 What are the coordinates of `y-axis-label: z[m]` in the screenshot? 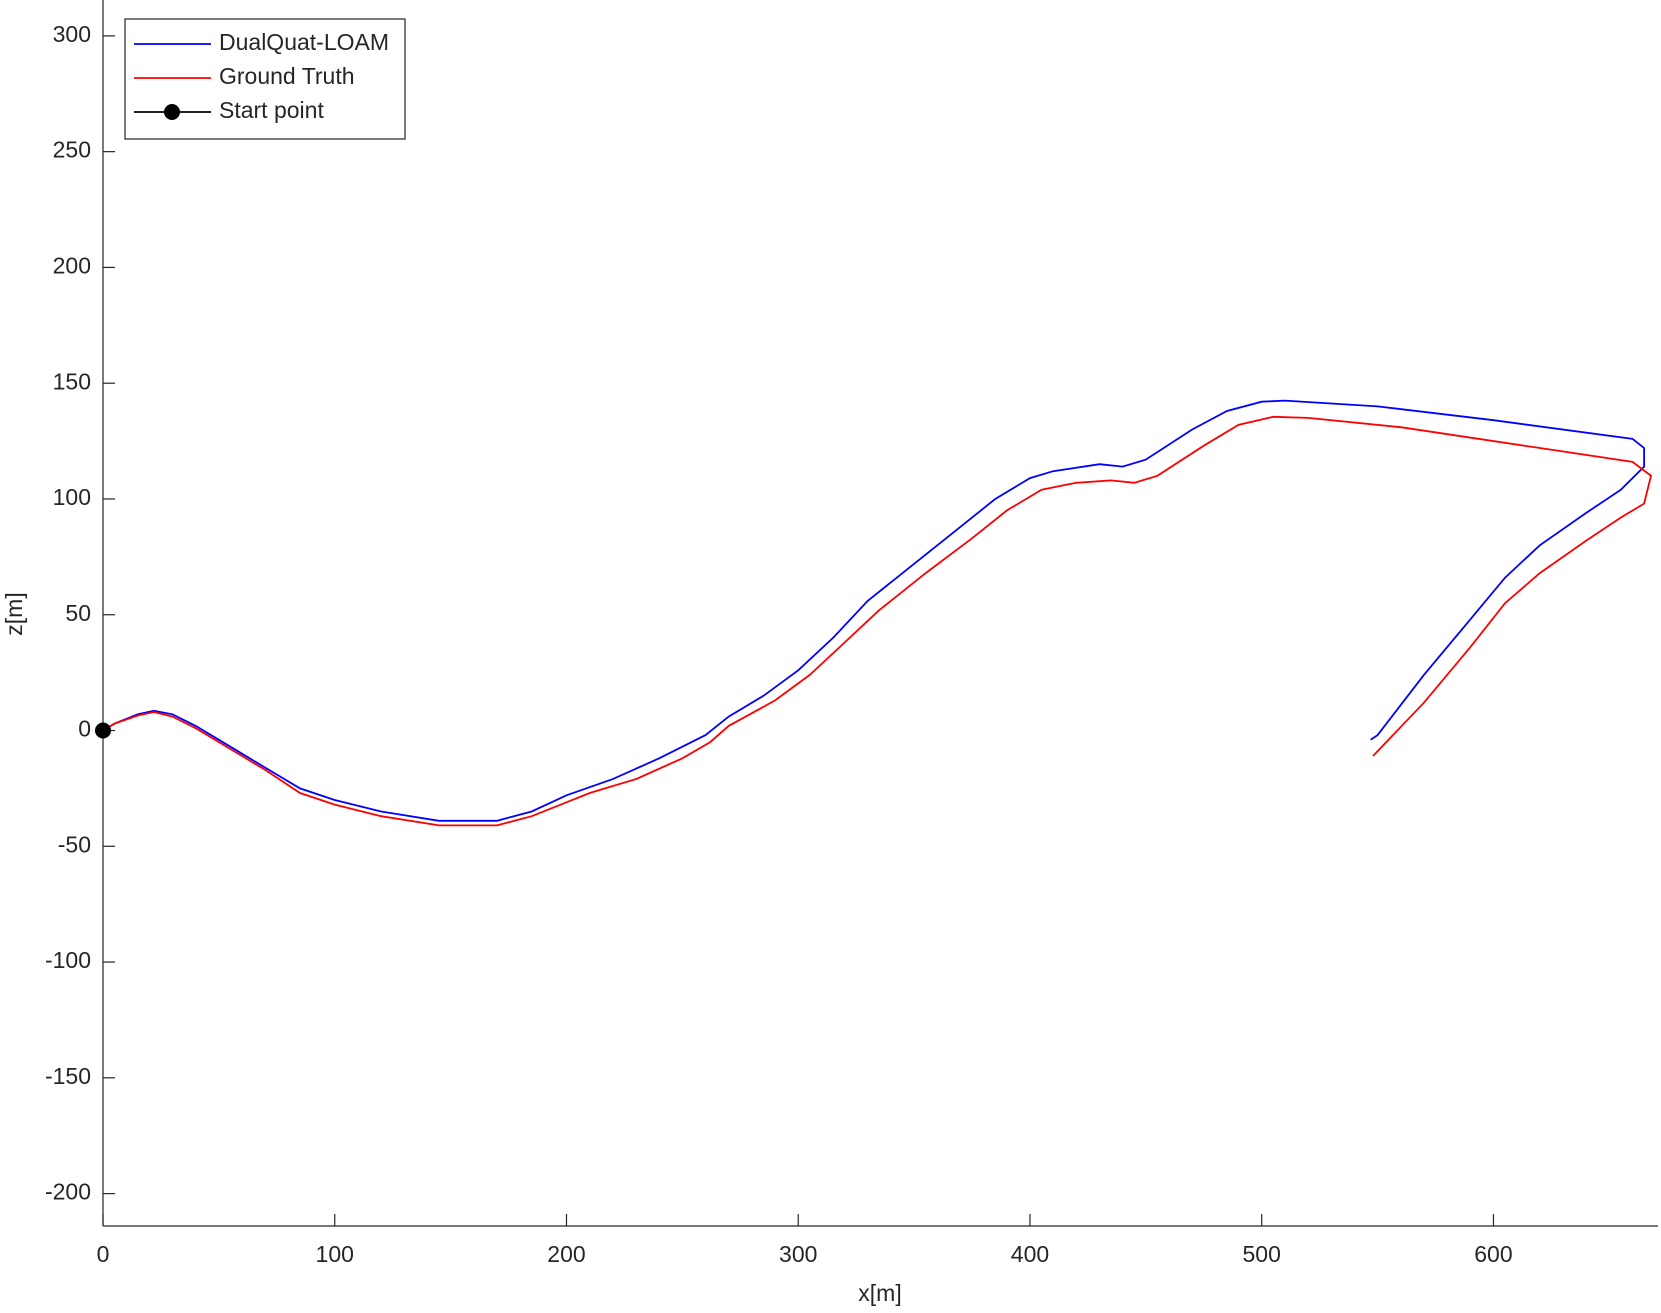 It's located at (14, 613).